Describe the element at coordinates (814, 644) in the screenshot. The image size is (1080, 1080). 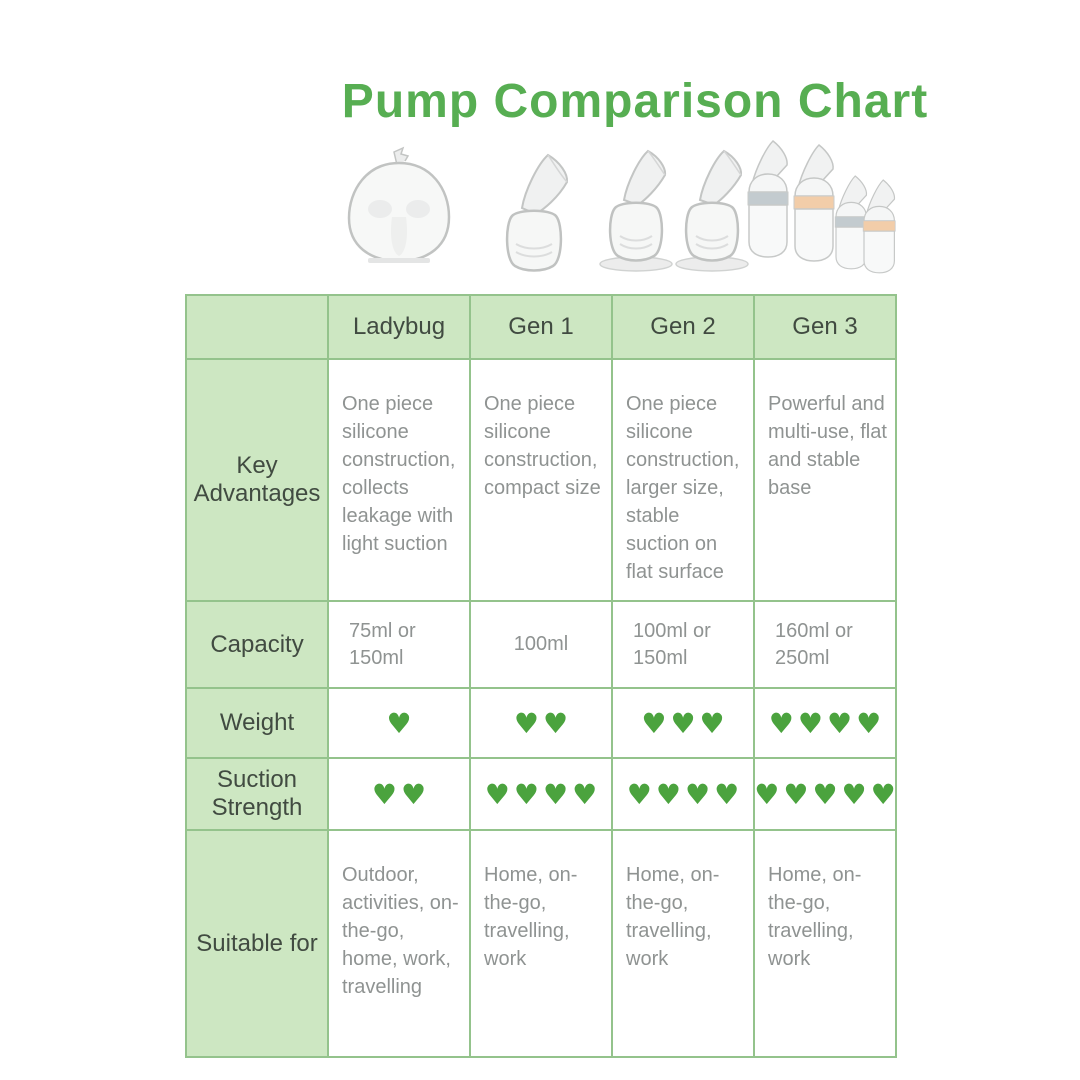
I see `capacity-value: 160ml or 250ml` at that location.